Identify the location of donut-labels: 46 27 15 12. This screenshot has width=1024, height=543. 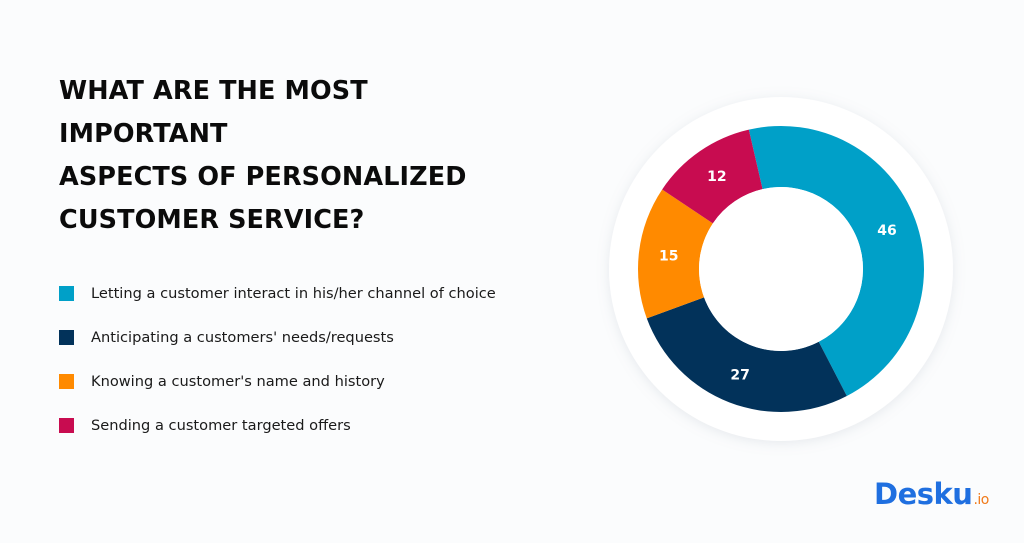
(778, 276).